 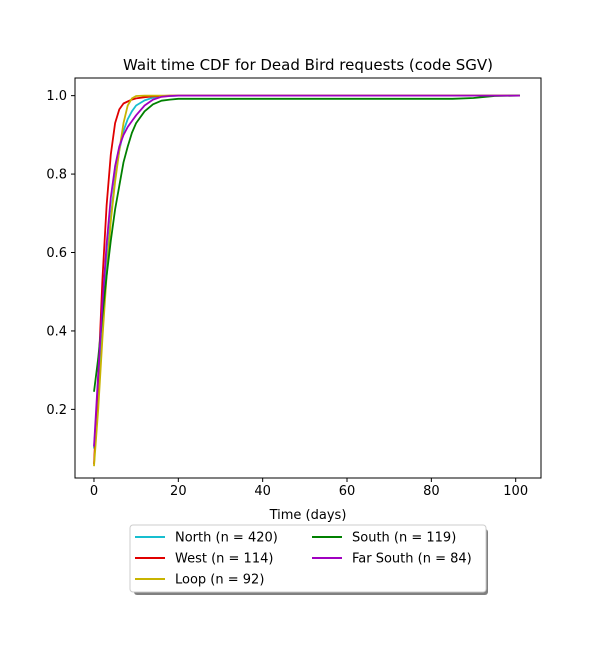 What do you see at coordinates (56, 175) in the screenshot?
I see `y-tick-label: 0.8` at bounding box center [56, 175].